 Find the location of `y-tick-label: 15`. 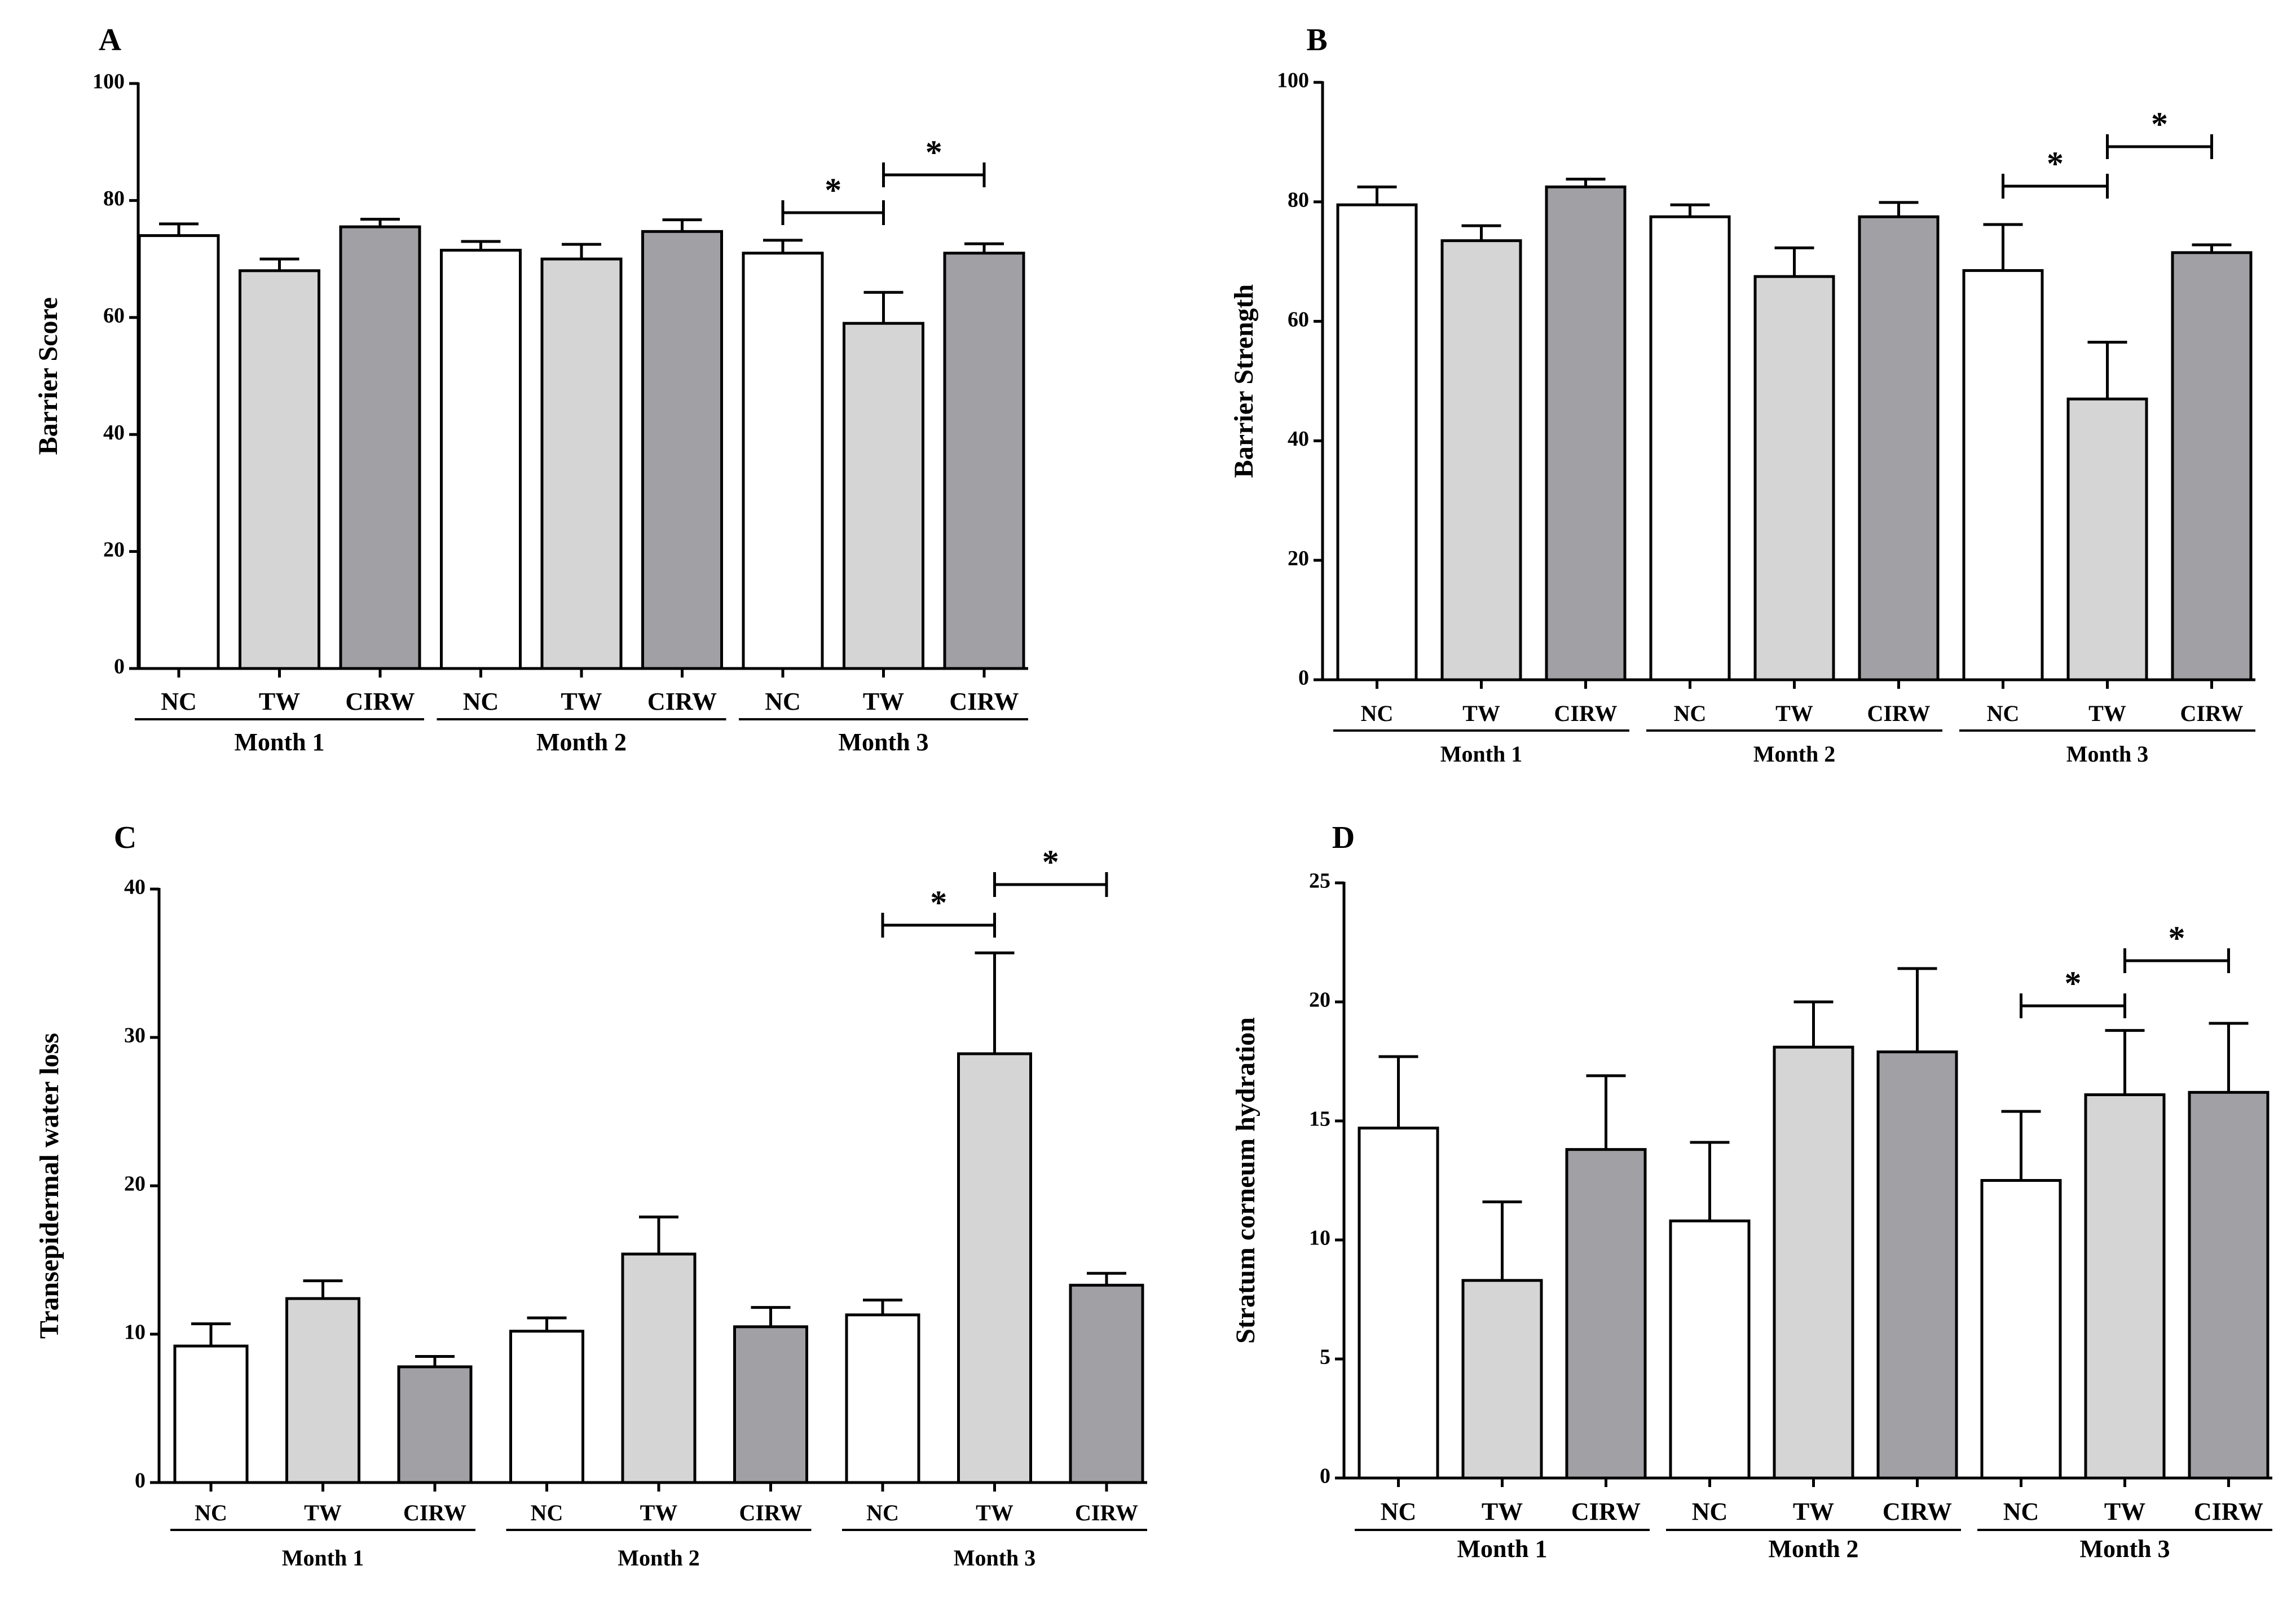

y-tick-label: 15 is located at coordinates (1319, 1119).